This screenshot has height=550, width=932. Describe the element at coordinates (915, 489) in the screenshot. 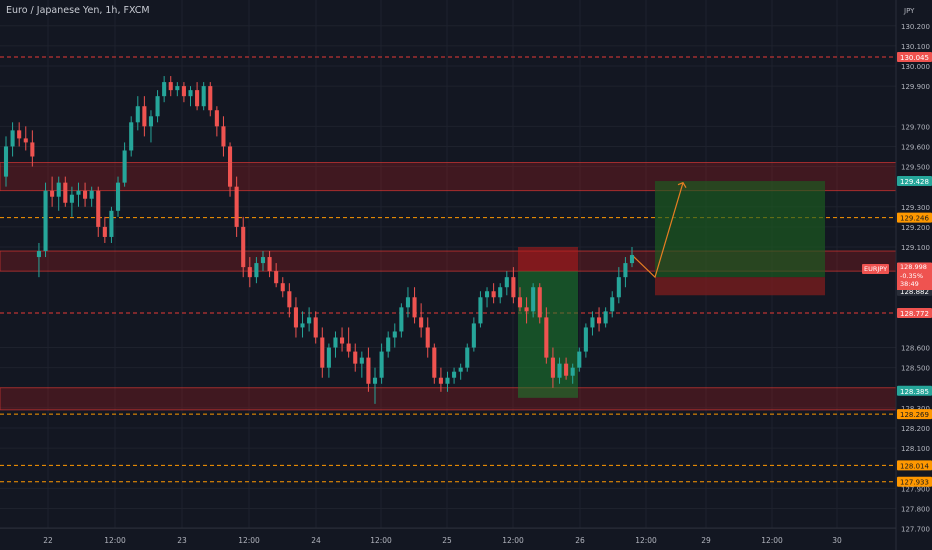

I see `price-tick-label: 127.900` at that location.